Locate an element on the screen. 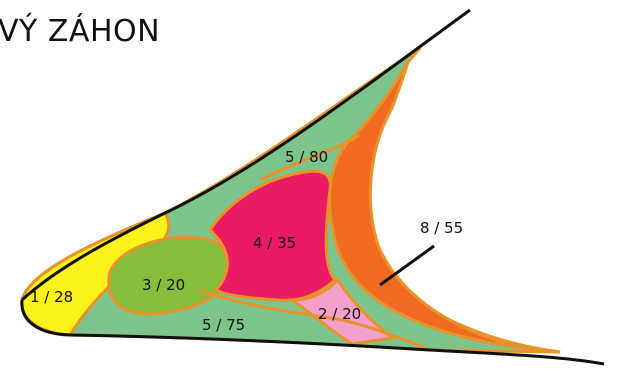 The height and width of the screenshot is (369, 621). pointer-line is located at coordinates (407, 265).